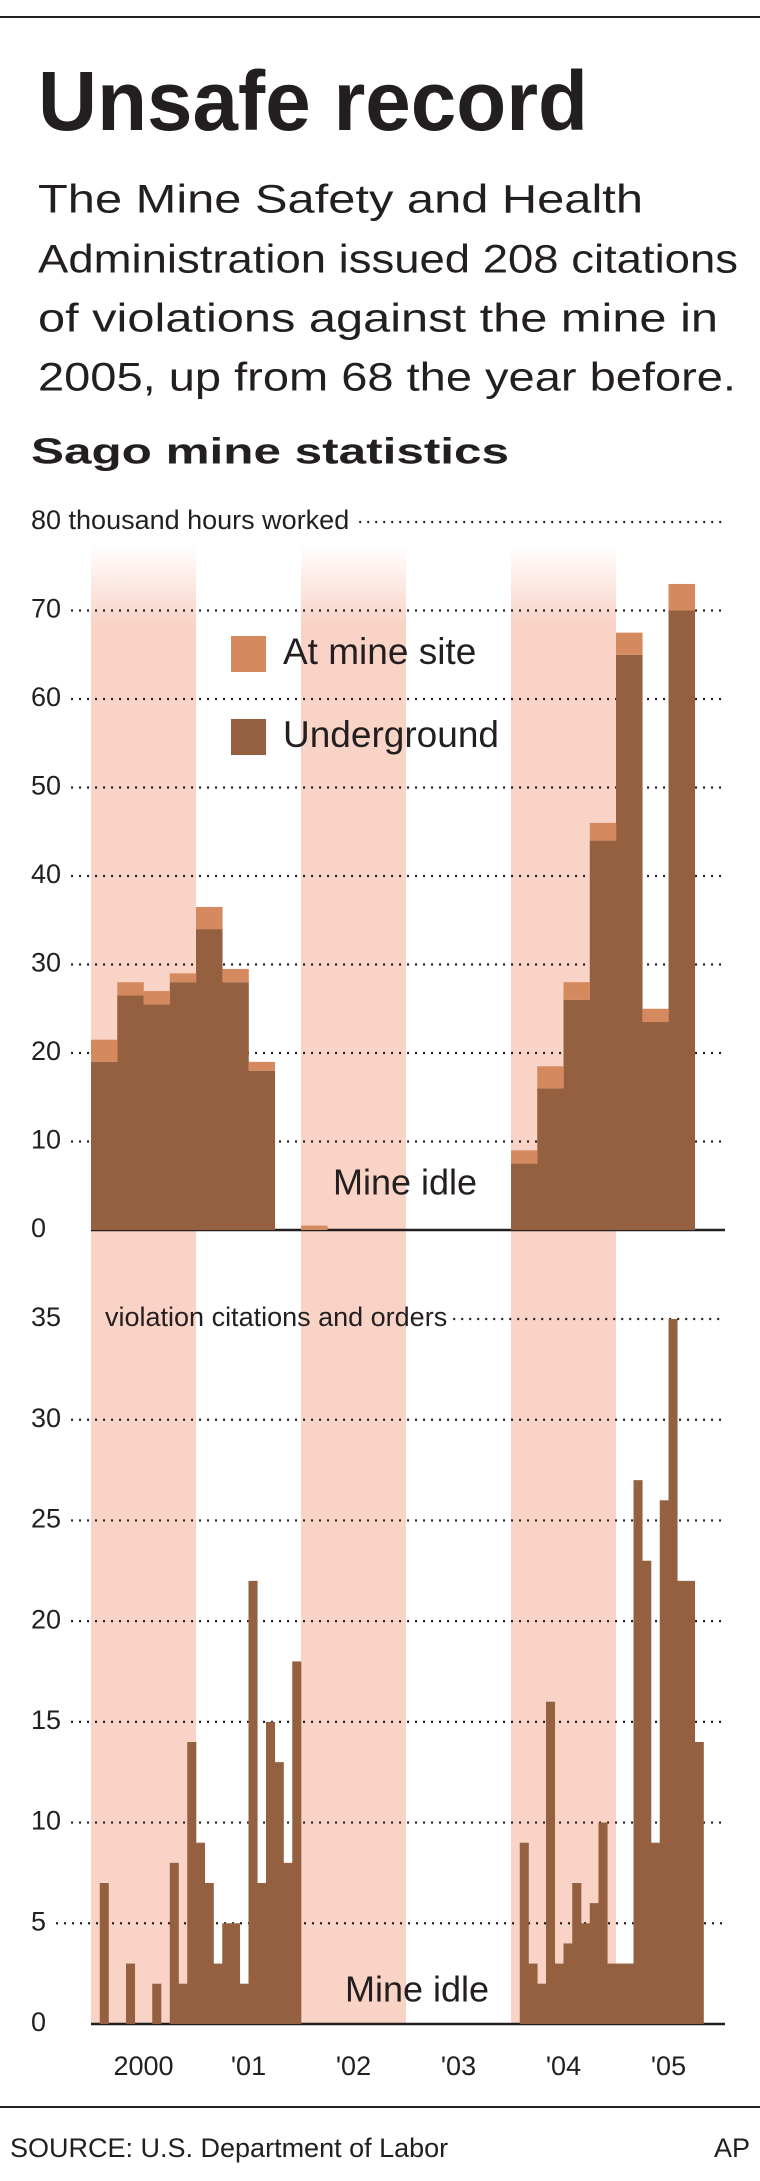  I want to click on x-tick-label: '02, so click(353, 2066).